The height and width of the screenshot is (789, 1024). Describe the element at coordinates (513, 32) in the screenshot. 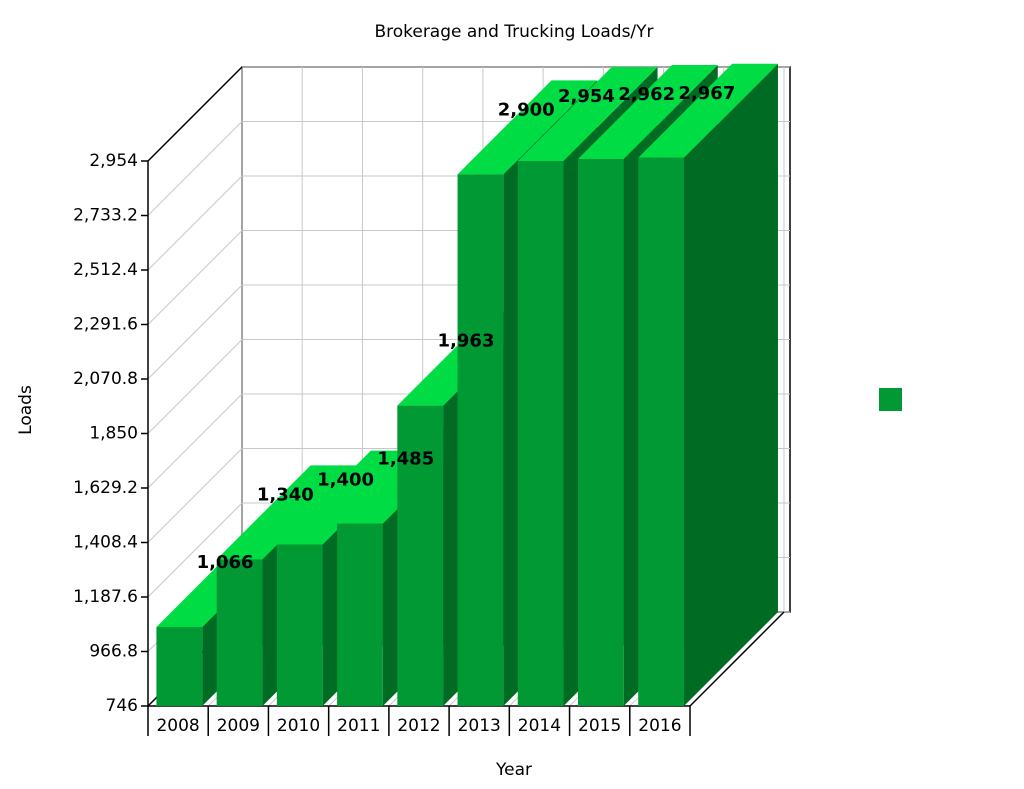

I see `chart-title: Brokerage and Trucking Loads/Yr` at that location.